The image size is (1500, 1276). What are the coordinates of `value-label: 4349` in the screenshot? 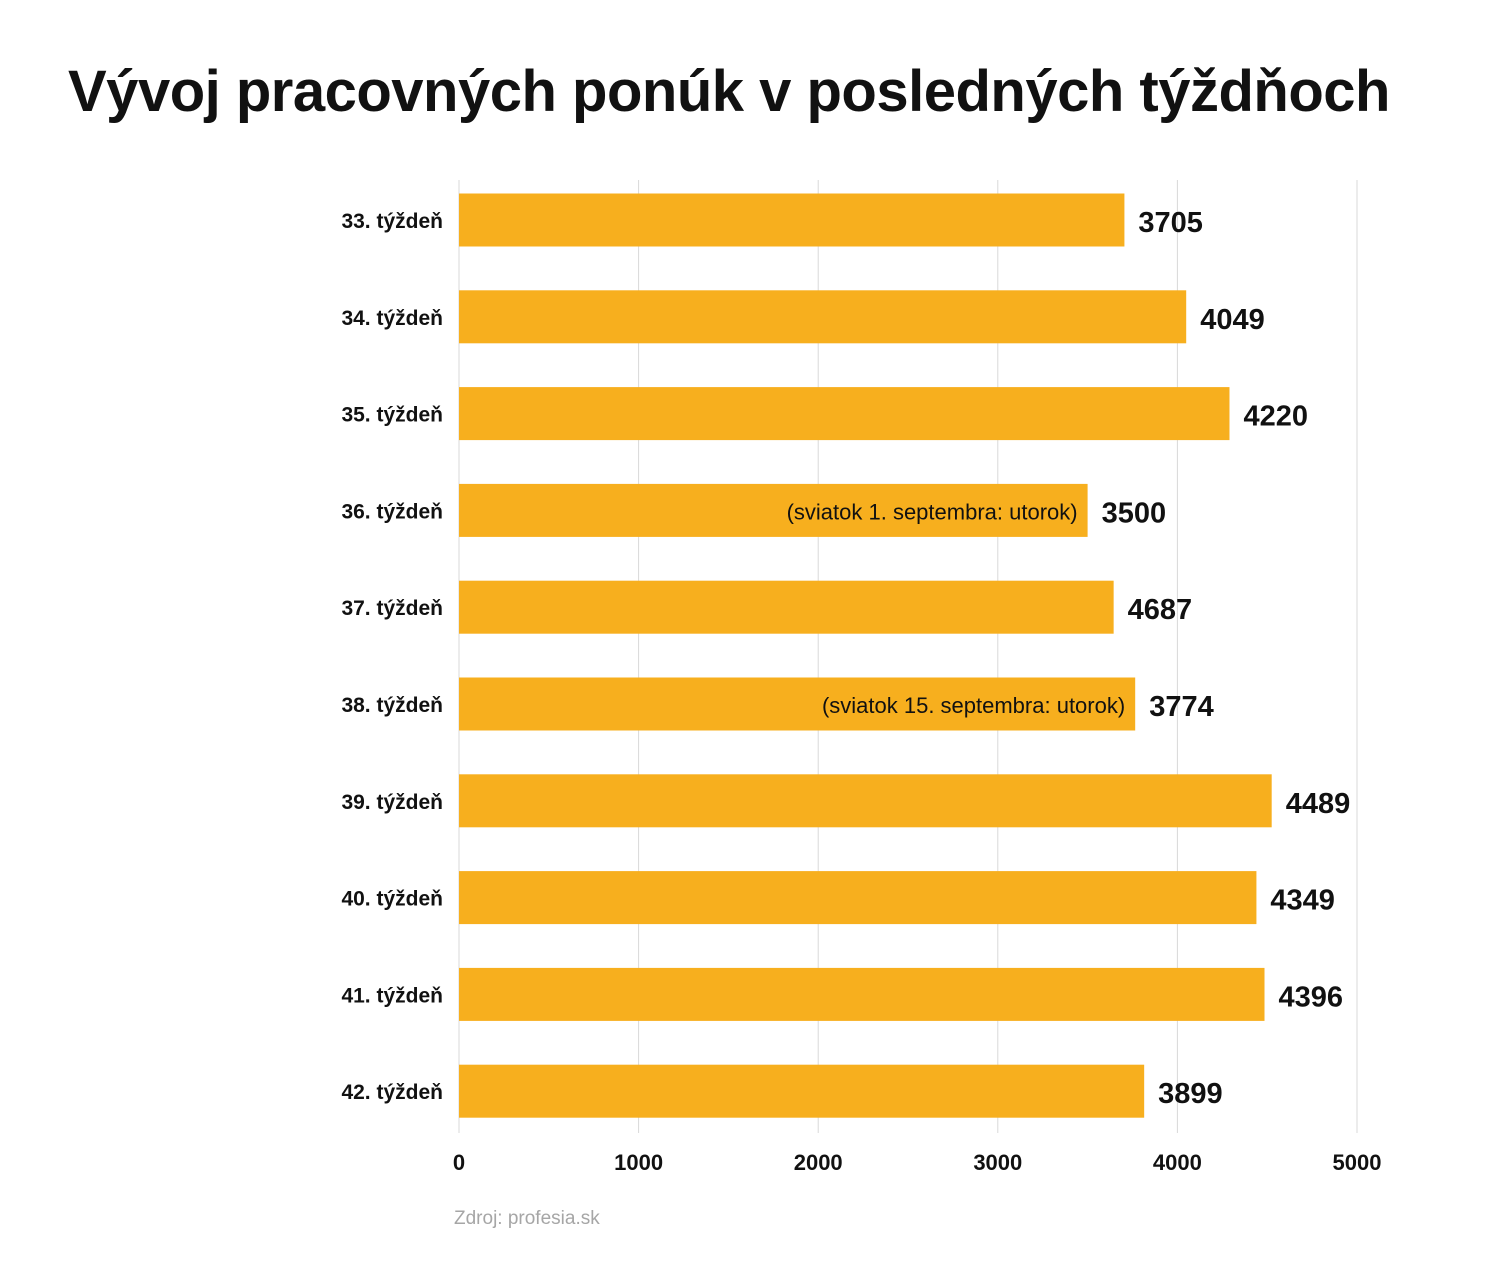 It's located at (1302, 901).